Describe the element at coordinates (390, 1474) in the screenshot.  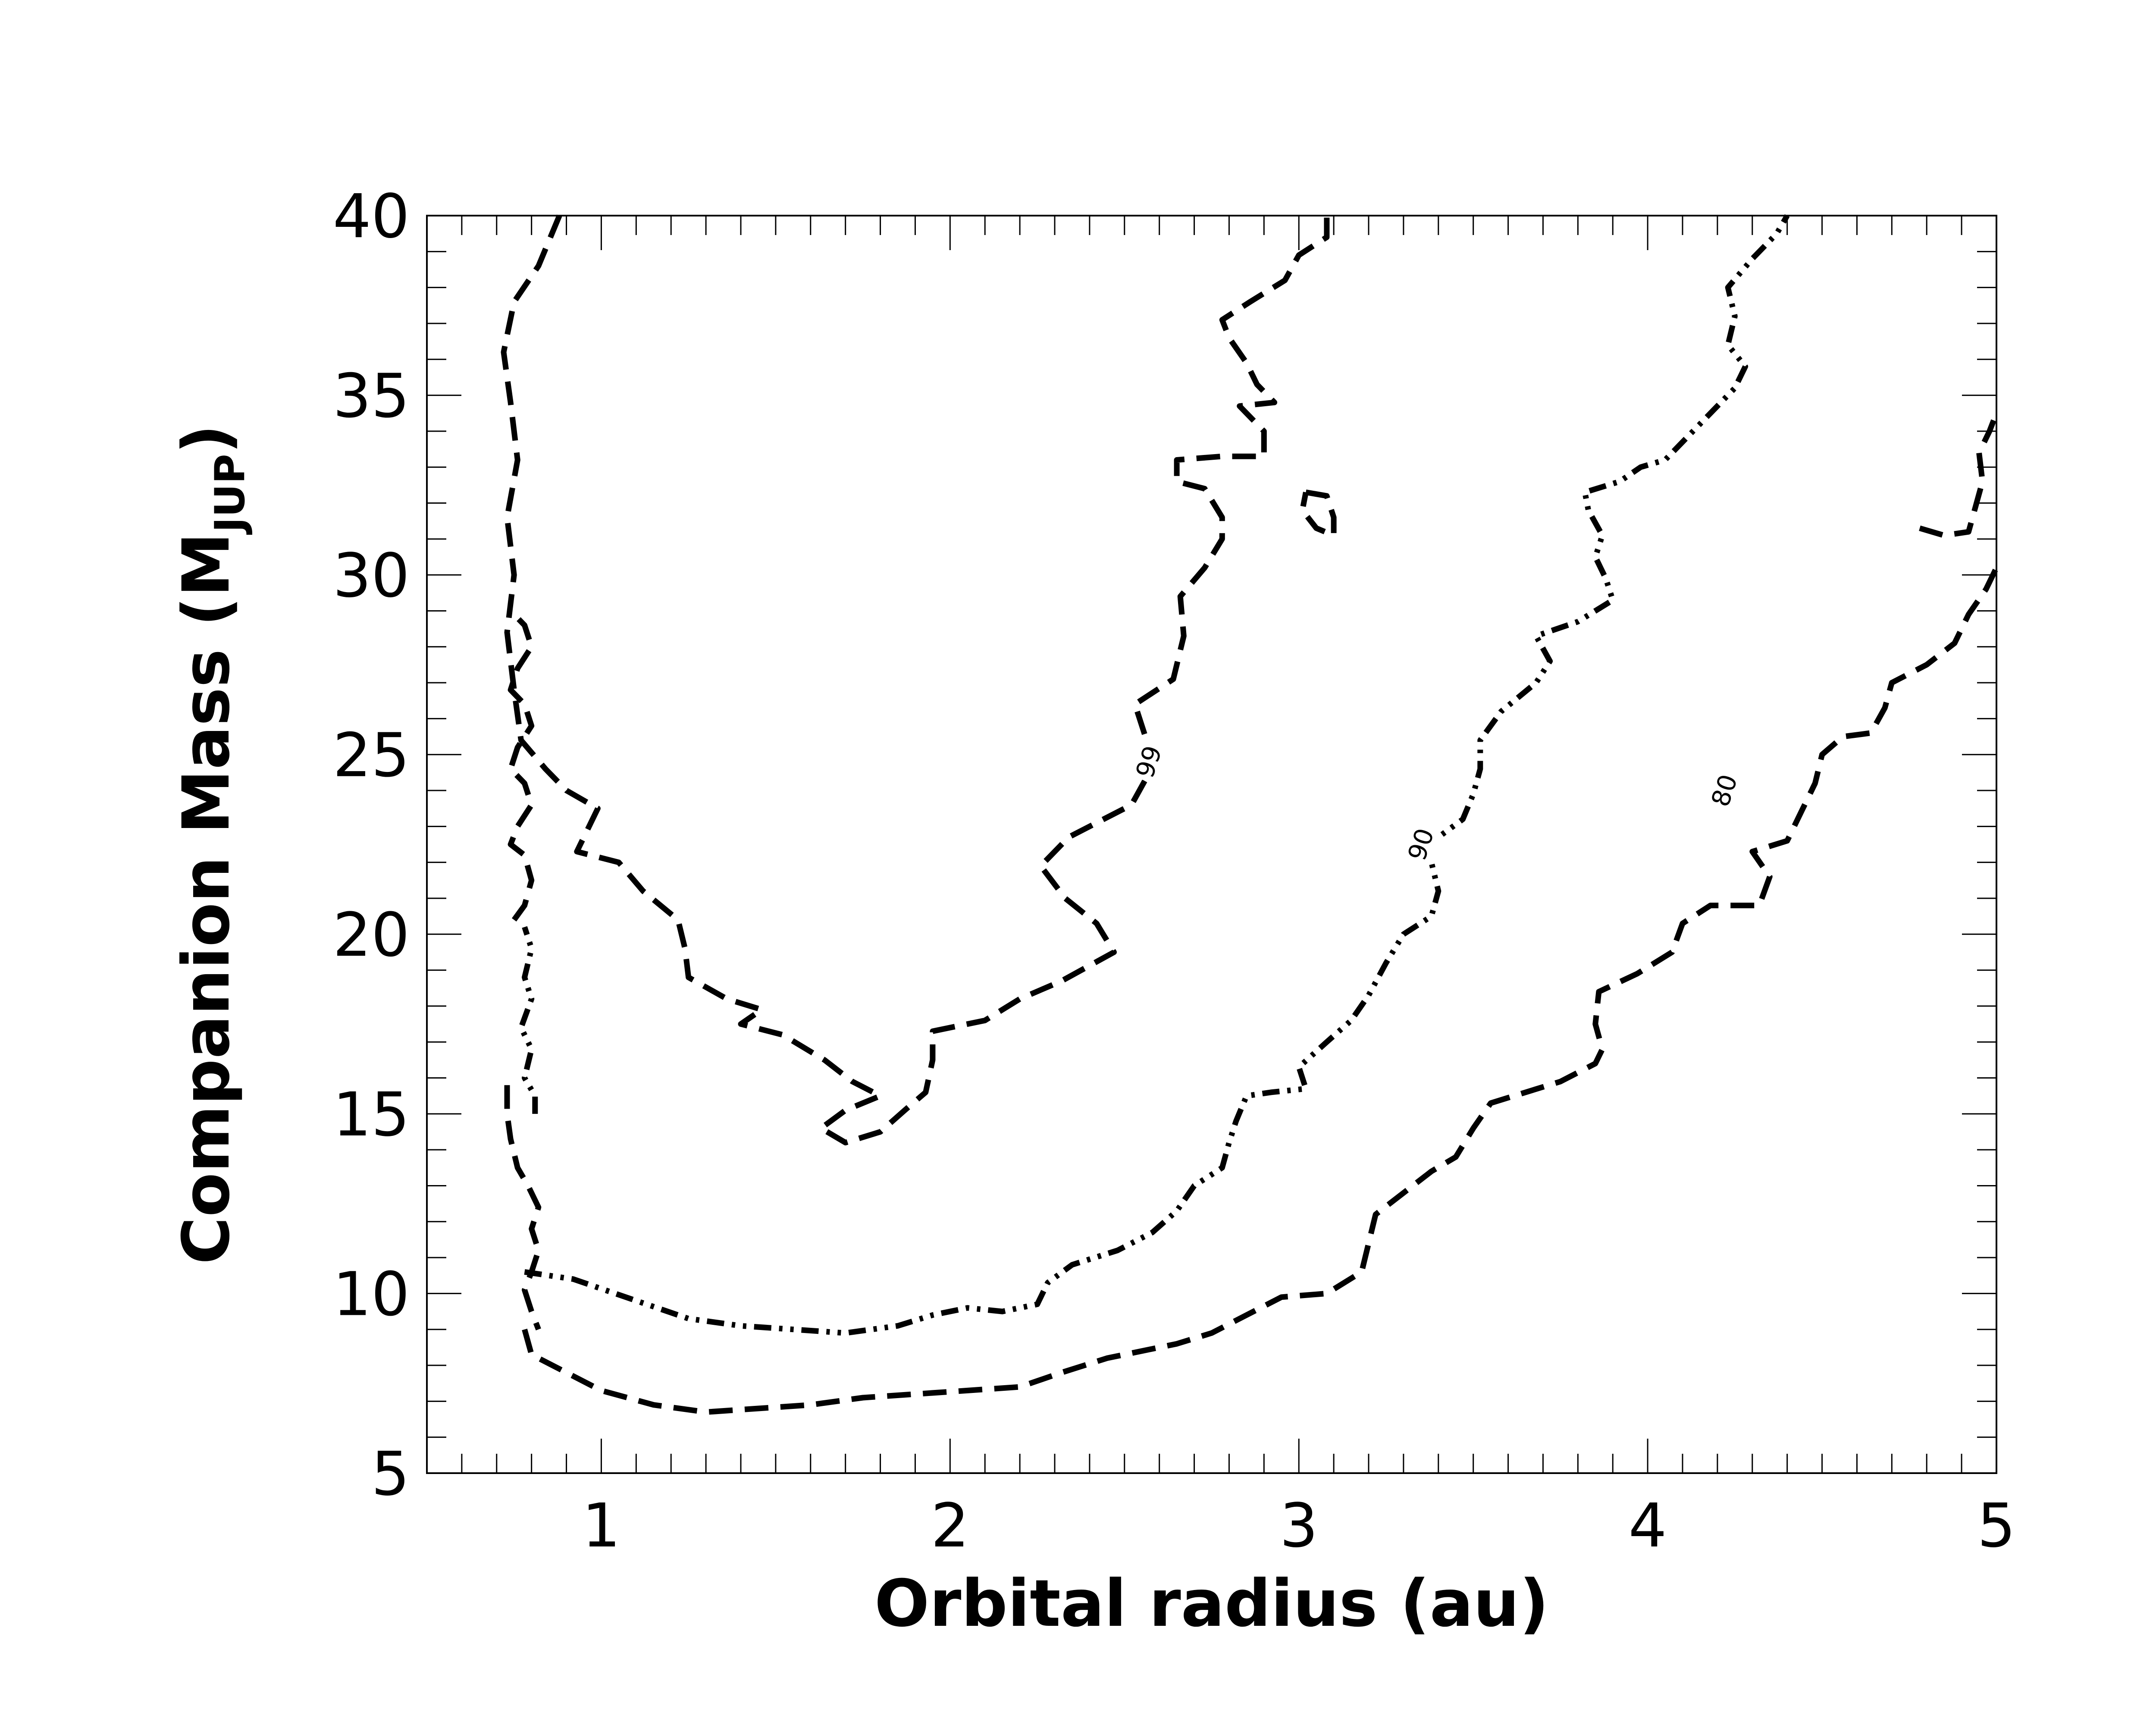
I see `y-tick-label: 5` at that location.